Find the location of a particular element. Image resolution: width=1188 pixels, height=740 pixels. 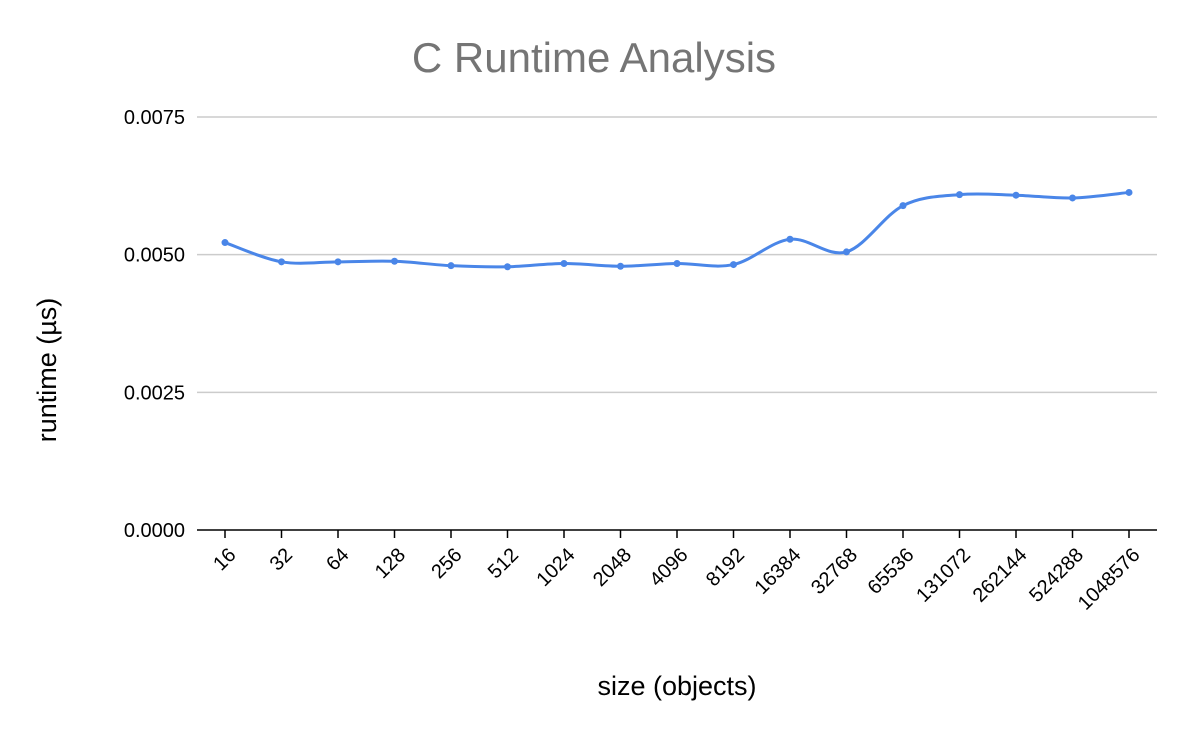

x-tick-label: 131072 is located at coordinates (943, 575).